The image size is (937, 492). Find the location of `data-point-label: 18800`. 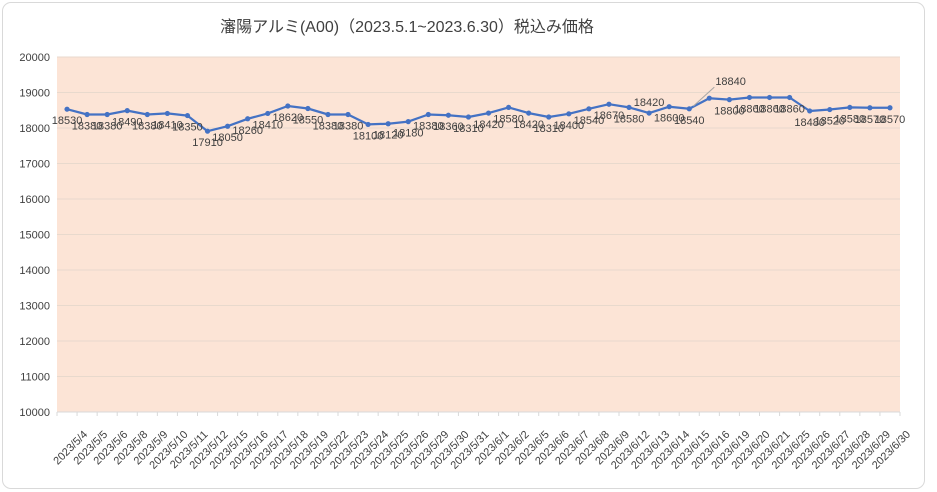

data-point-label: 18800 is located at coordinates (729, 112).